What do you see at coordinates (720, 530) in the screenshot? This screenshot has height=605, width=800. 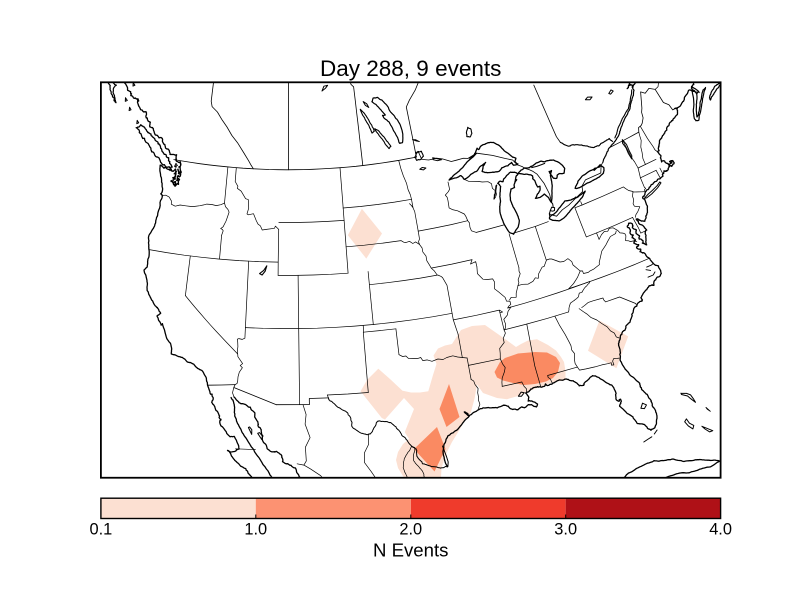 I see `svg-text: 4.0` at bounding box center [720, 530].